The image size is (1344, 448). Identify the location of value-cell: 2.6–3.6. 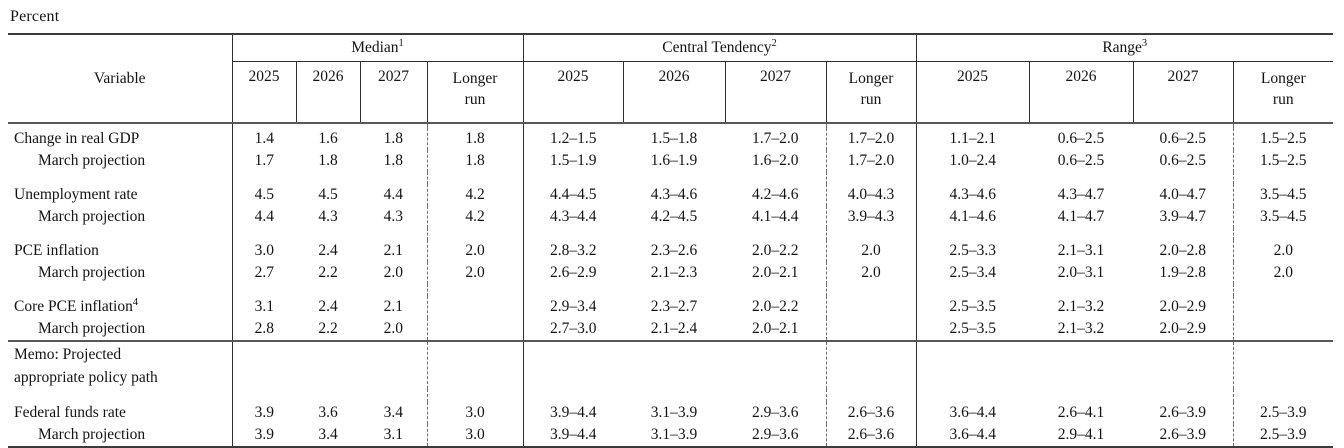
(870, 413).